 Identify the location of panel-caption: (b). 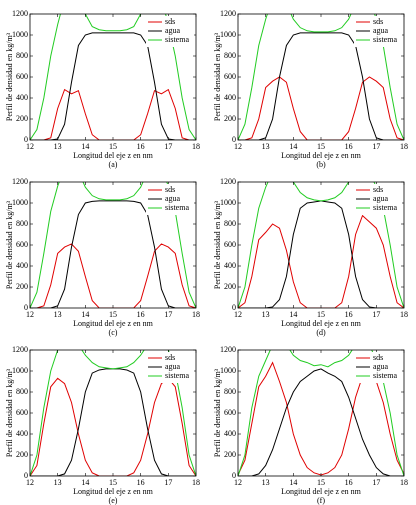
(321, 164).